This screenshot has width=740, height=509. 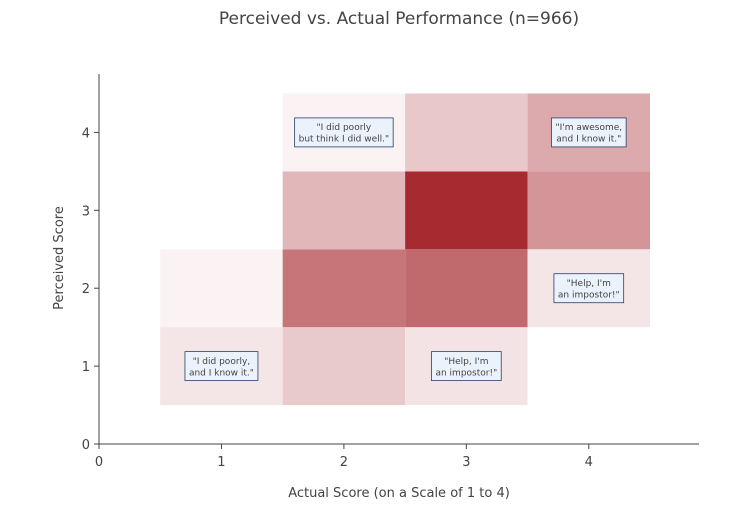 I want to click on x-tick-label: 3, so click(x=466, y=462).